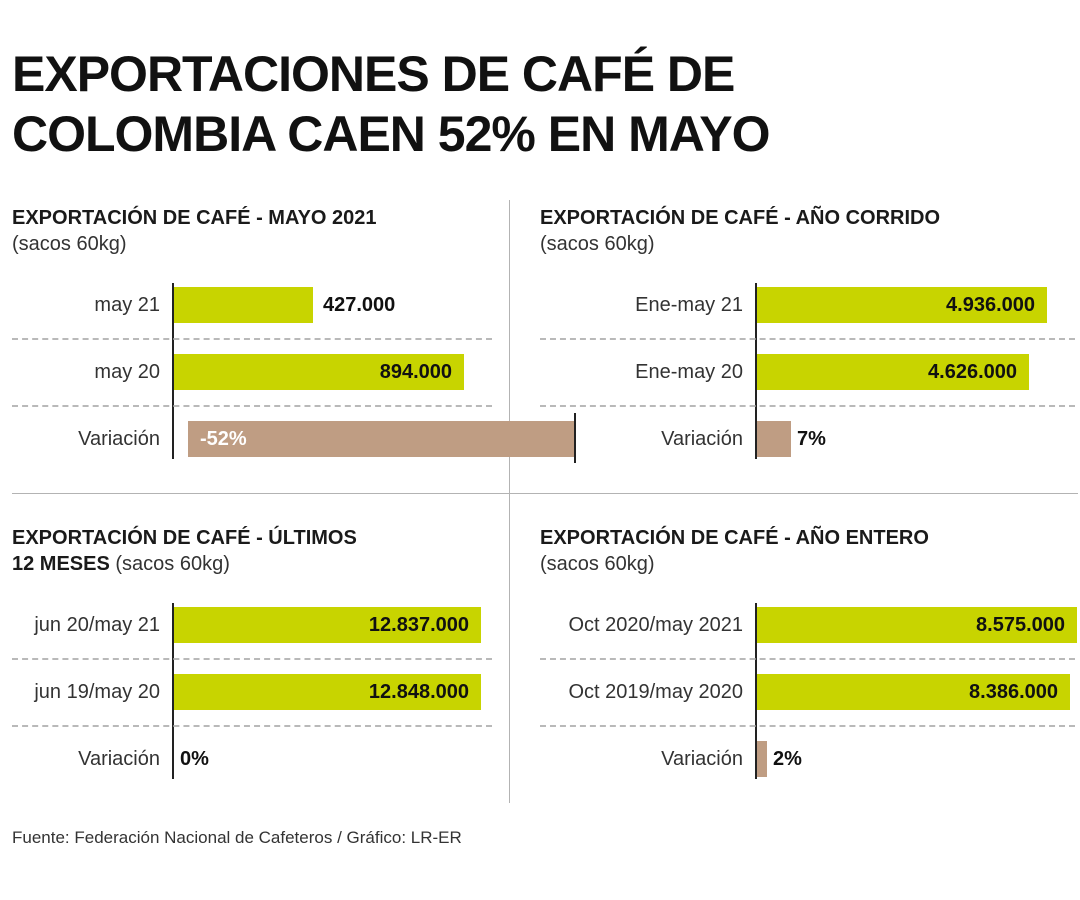 The image size is (1080, 900). What do you see at coordinates (545, 493) in the screenshot?
I see `horizontal-divider` at bounding box center [545, 493].